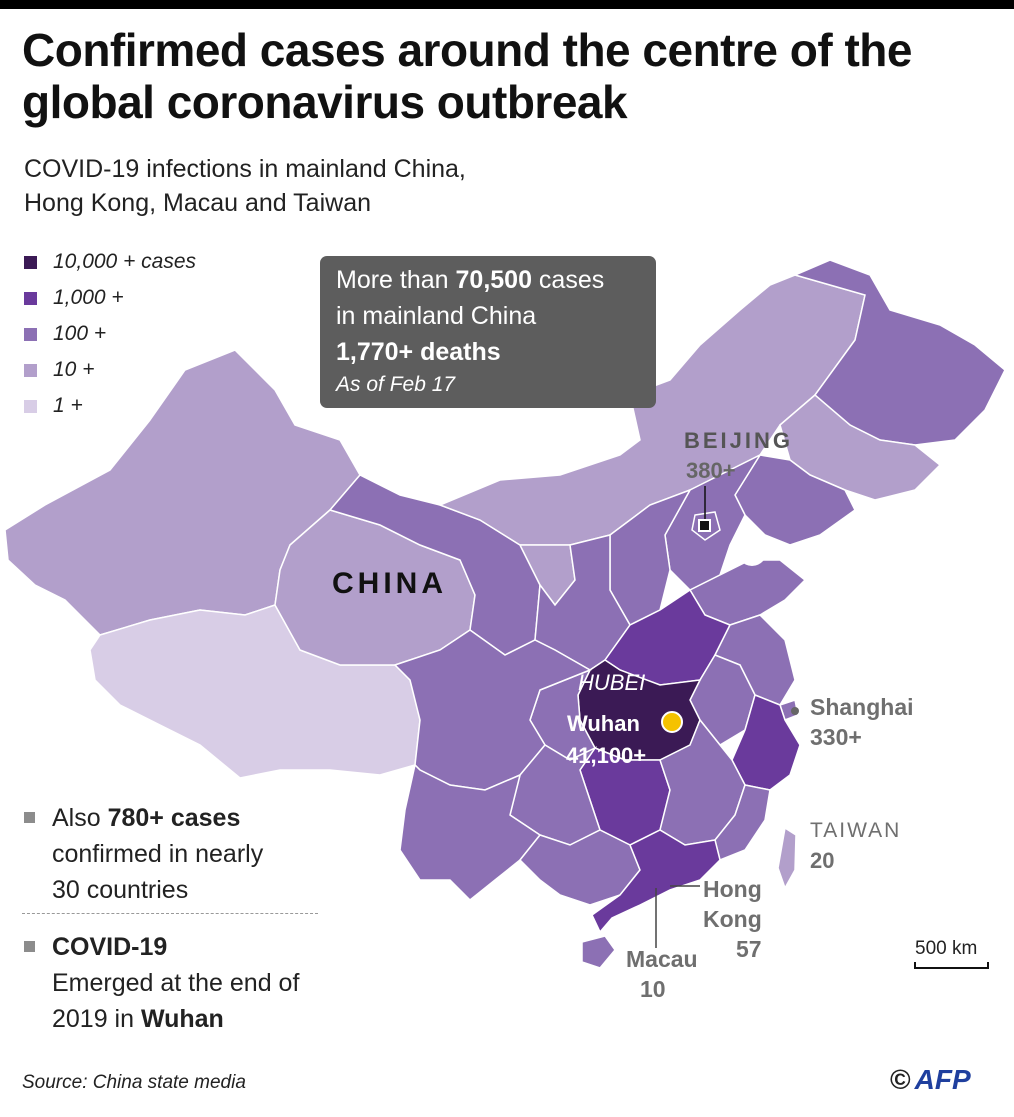 Image resolution: width=1014 pixels, height=1117 pixels. I want to click on label-beijing: BEIJING, so click(739, 440).